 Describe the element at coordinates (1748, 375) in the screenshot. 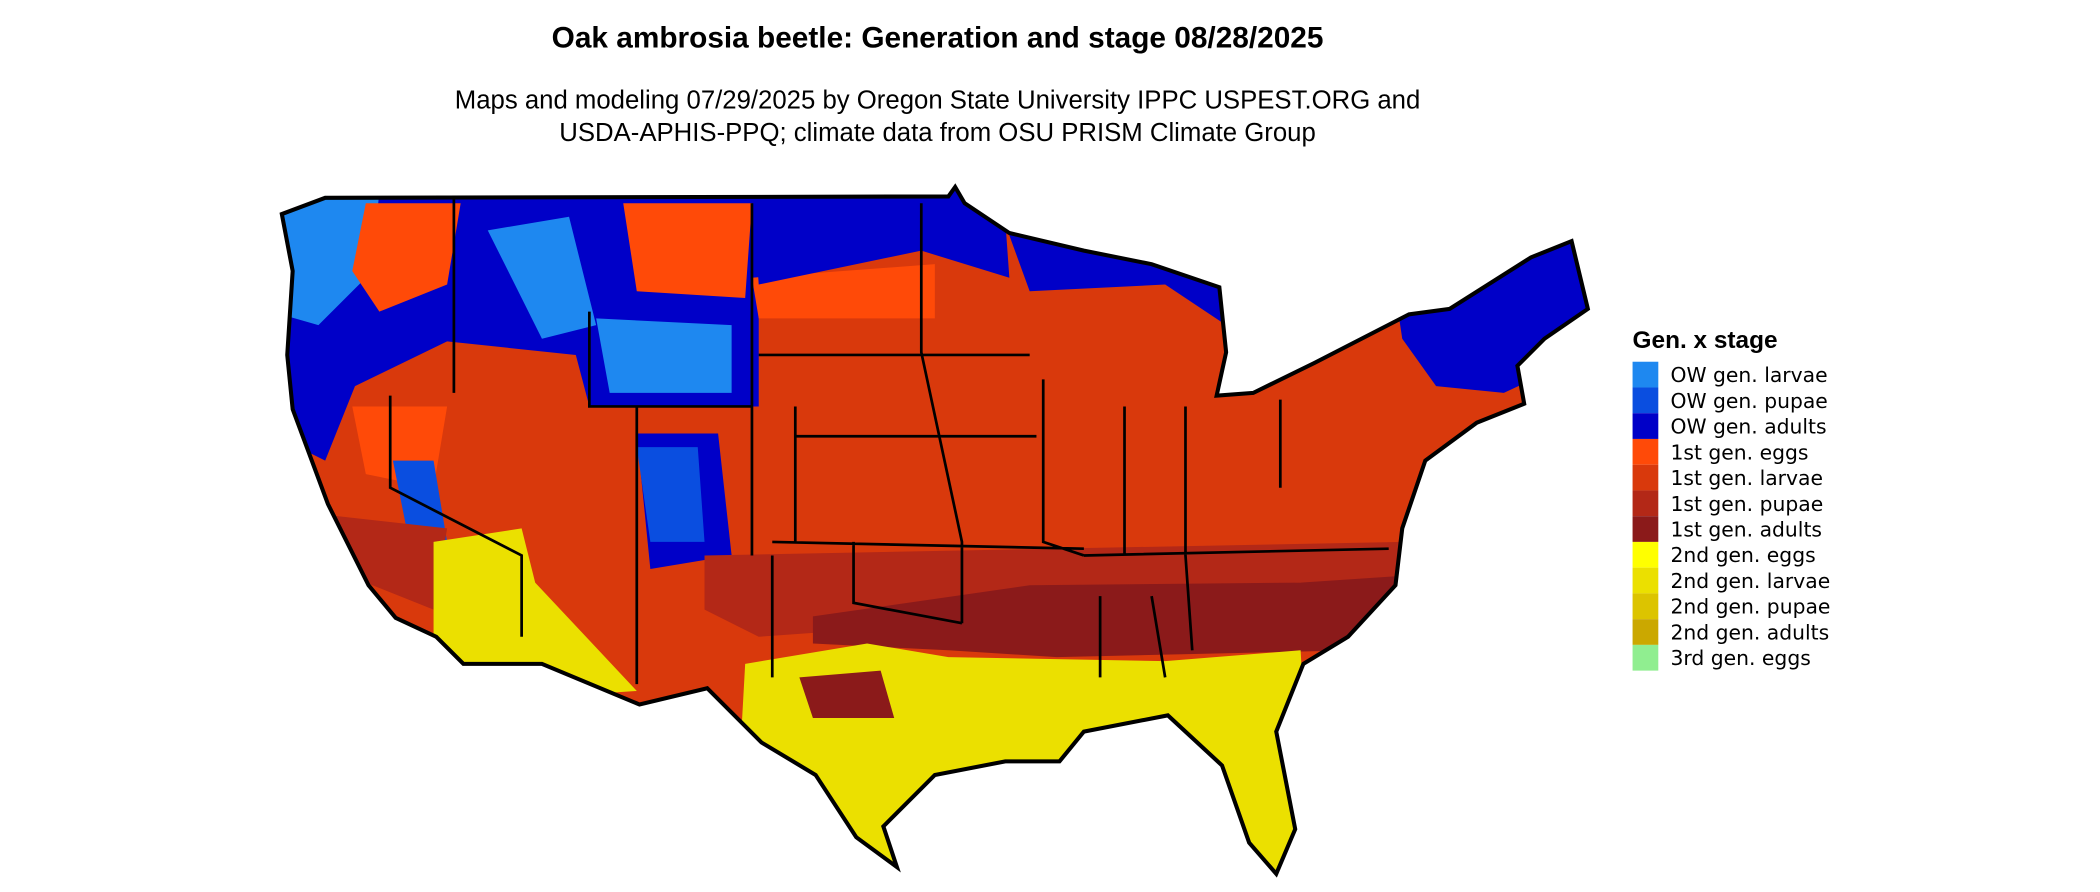

I see `legend-label: OW gen. larvae` at that location.